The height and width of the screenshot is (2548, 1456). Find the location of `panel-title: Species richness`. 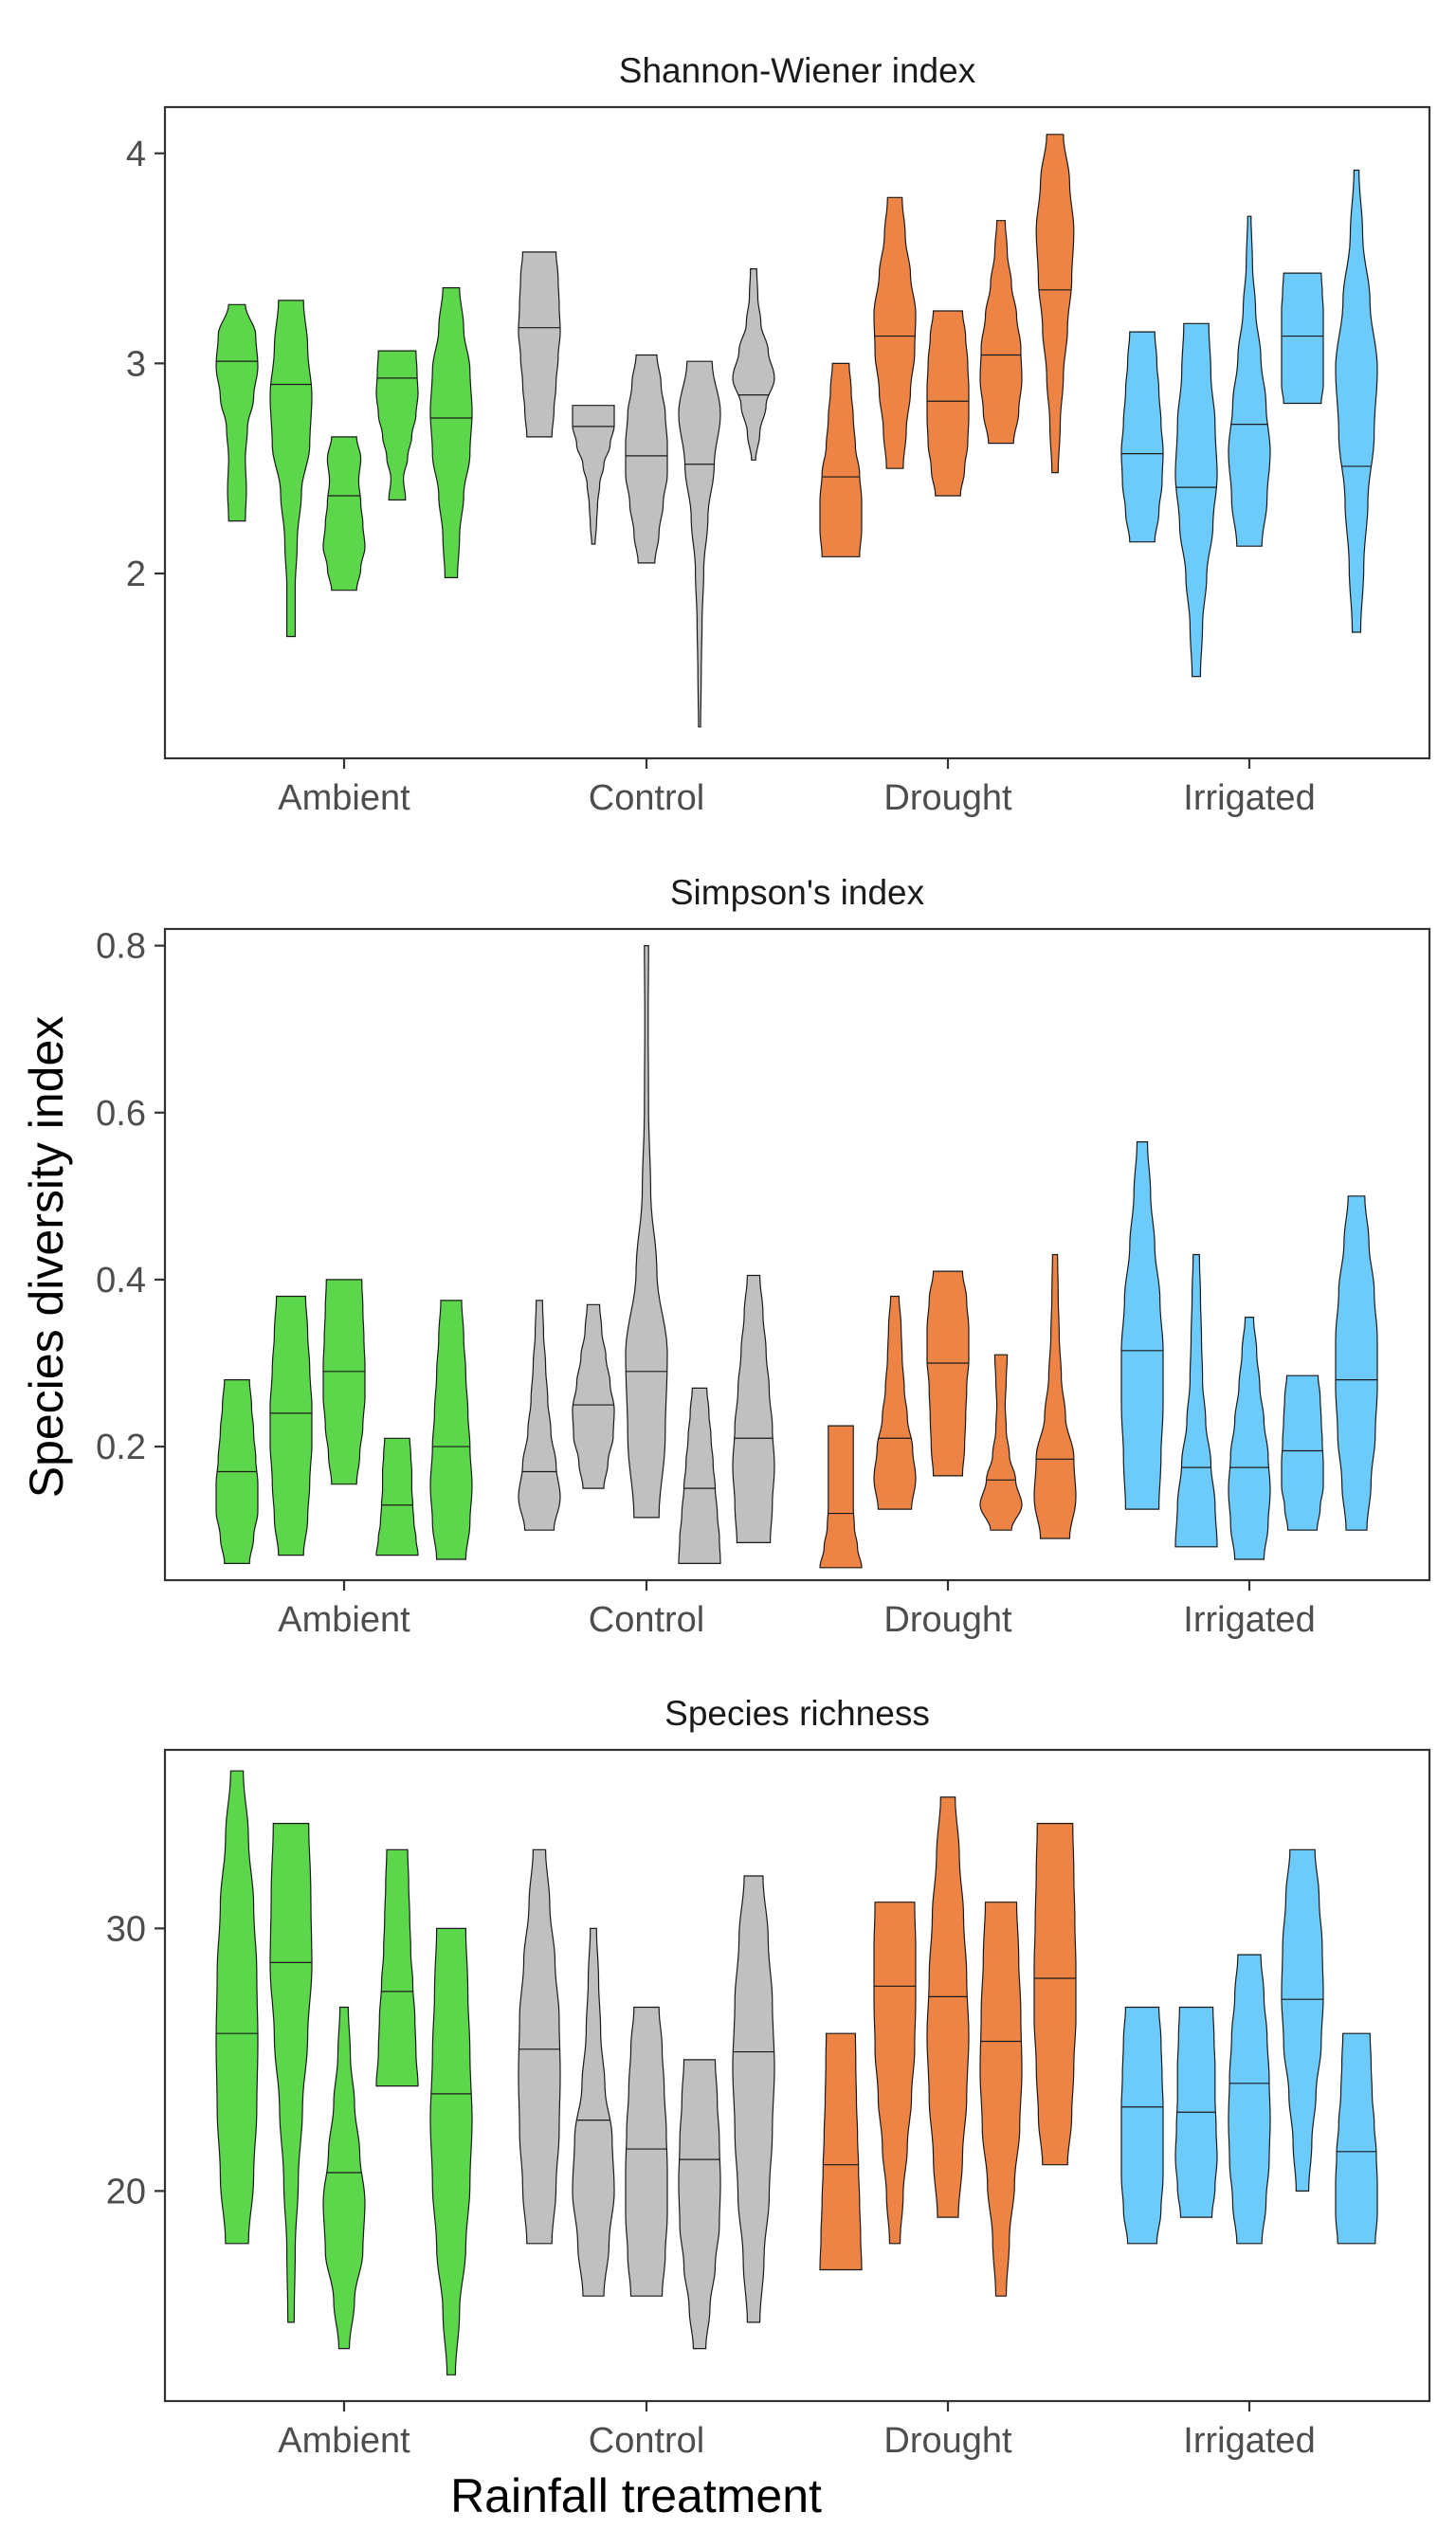

panel-title: Species richness is located at coordinates (797, 1713).